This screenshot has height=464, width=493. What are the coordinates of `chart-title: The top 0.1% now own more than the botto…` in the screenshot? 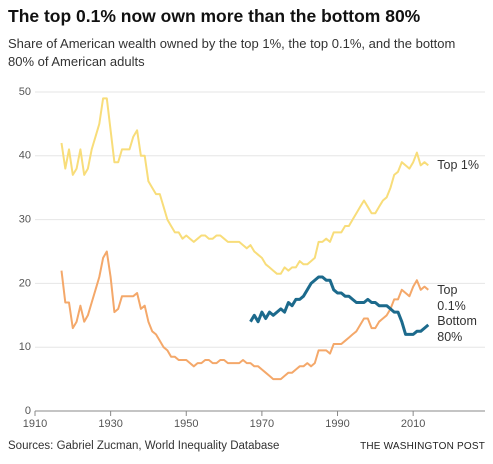 It's located at (214, 16).